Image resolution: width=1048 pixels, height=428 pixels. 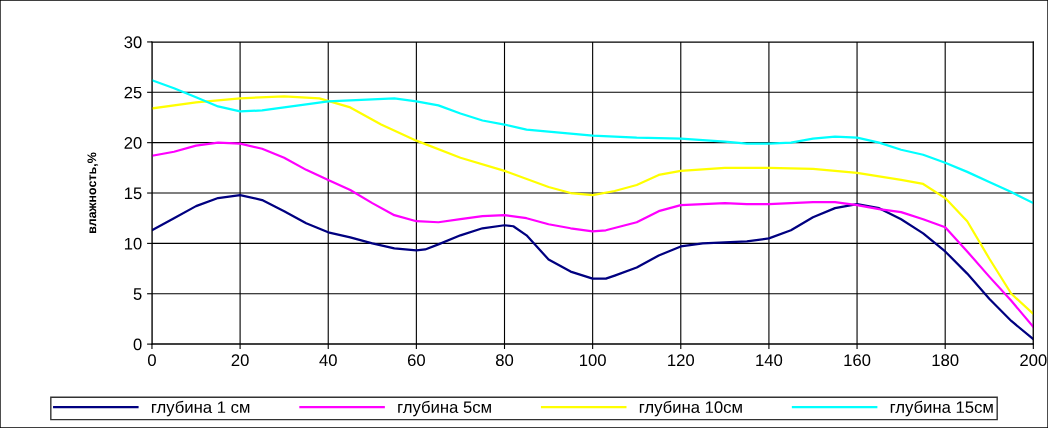 I want to click on y-tick-label: 30, so click(x=133, y=42).